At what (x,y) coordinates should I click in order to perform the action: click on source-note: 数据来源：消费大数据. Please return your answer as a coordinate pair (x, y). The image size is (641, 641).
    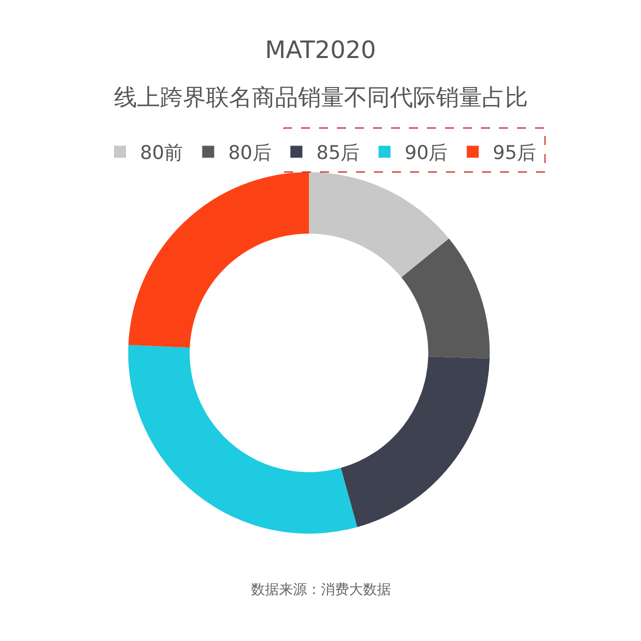
    Looking at the image, I should click on (321, 590).